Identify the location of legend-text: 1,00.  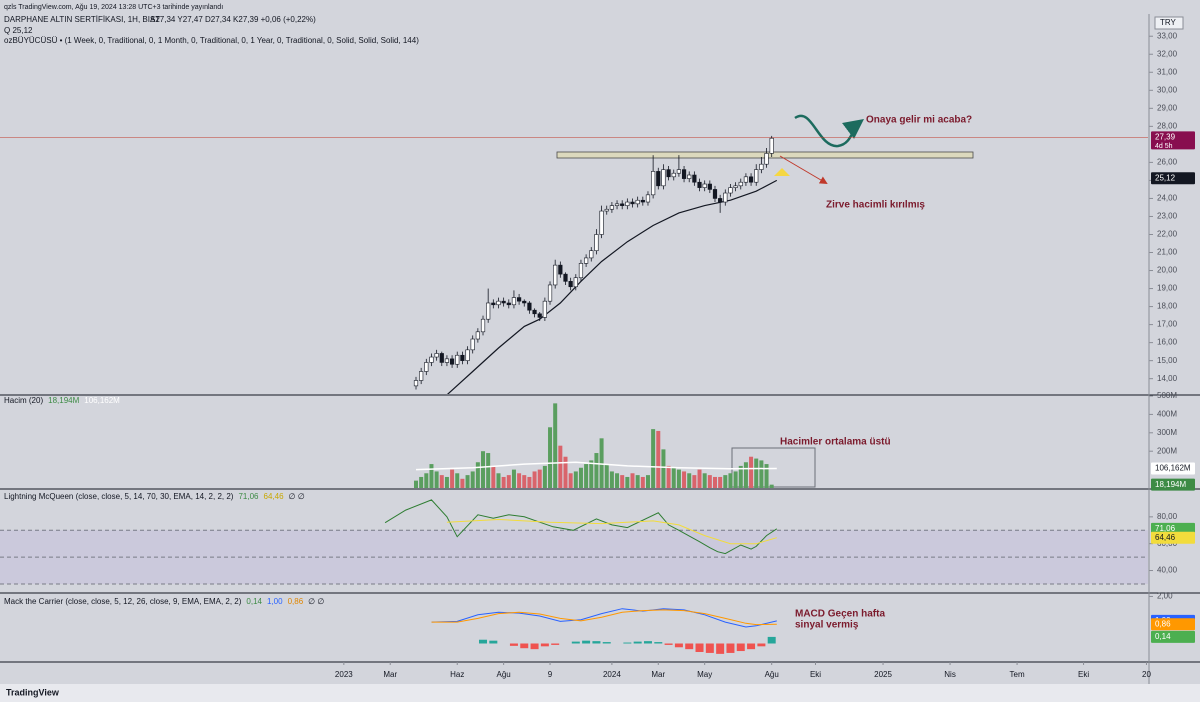
(275, 601).